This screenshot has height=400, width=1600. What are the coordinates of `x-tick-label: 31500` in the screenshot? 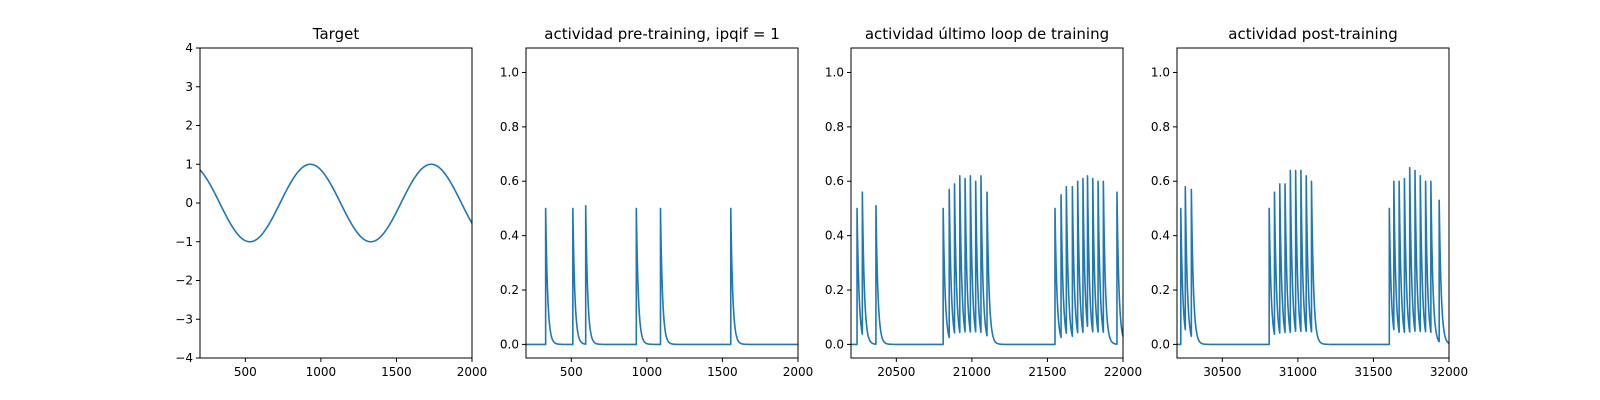 It's located at (1373, 372).